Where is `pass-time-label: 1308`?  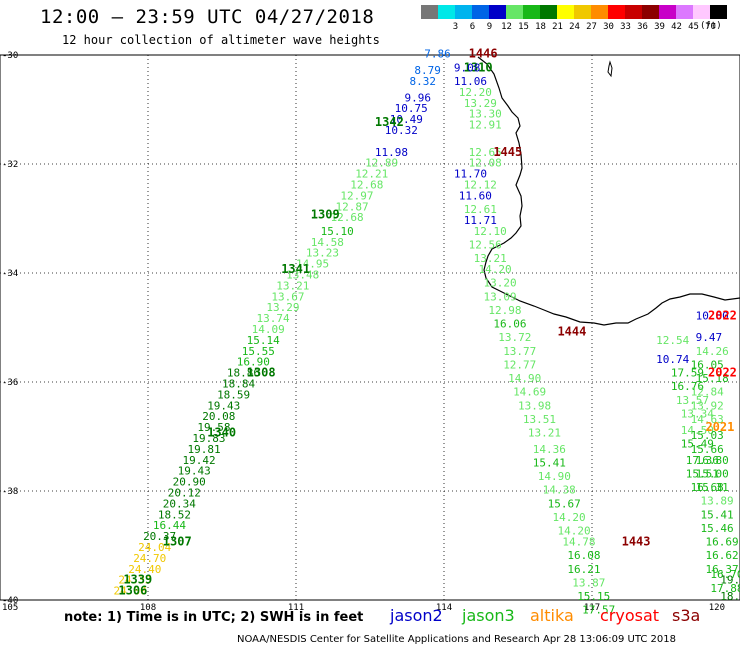 pass-time-label: 1308 is located at coordinates (261, 373).